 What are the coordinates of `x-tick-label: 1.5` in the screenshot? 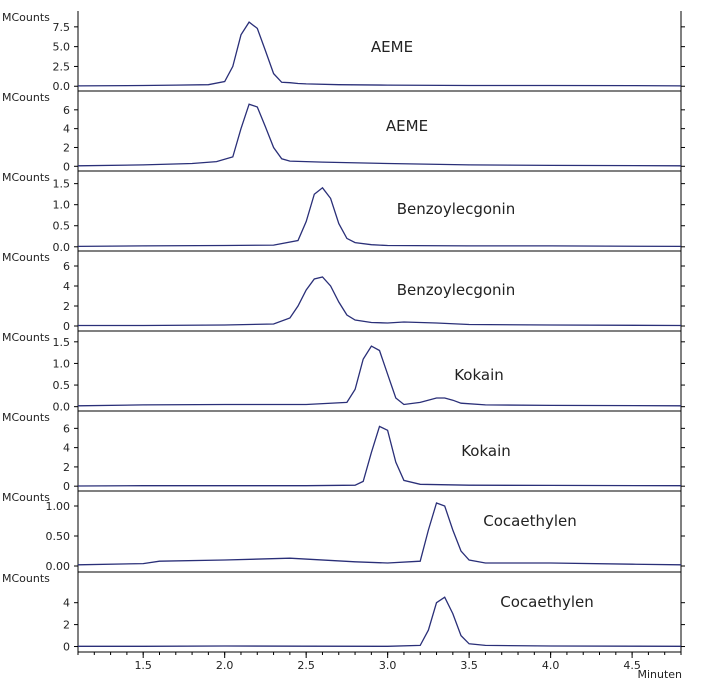 It's located at (143, 665).